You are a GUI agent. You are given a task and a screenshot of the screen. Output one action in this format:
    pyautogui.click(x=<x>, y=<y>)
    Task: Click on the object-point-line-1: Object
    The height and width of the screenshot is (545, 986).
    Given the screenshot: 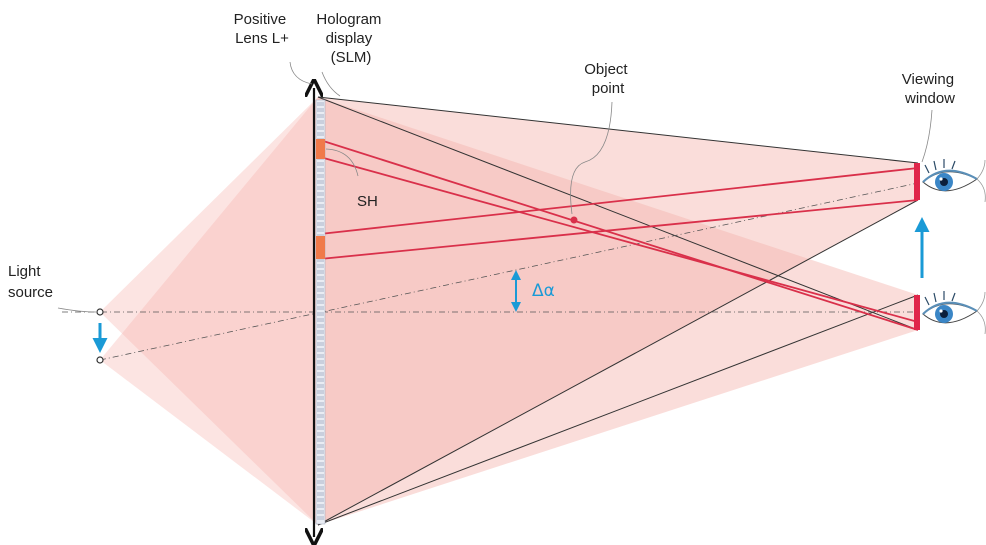 What is the action you would take?
    pyautogui.click(x=606, y=69)
    